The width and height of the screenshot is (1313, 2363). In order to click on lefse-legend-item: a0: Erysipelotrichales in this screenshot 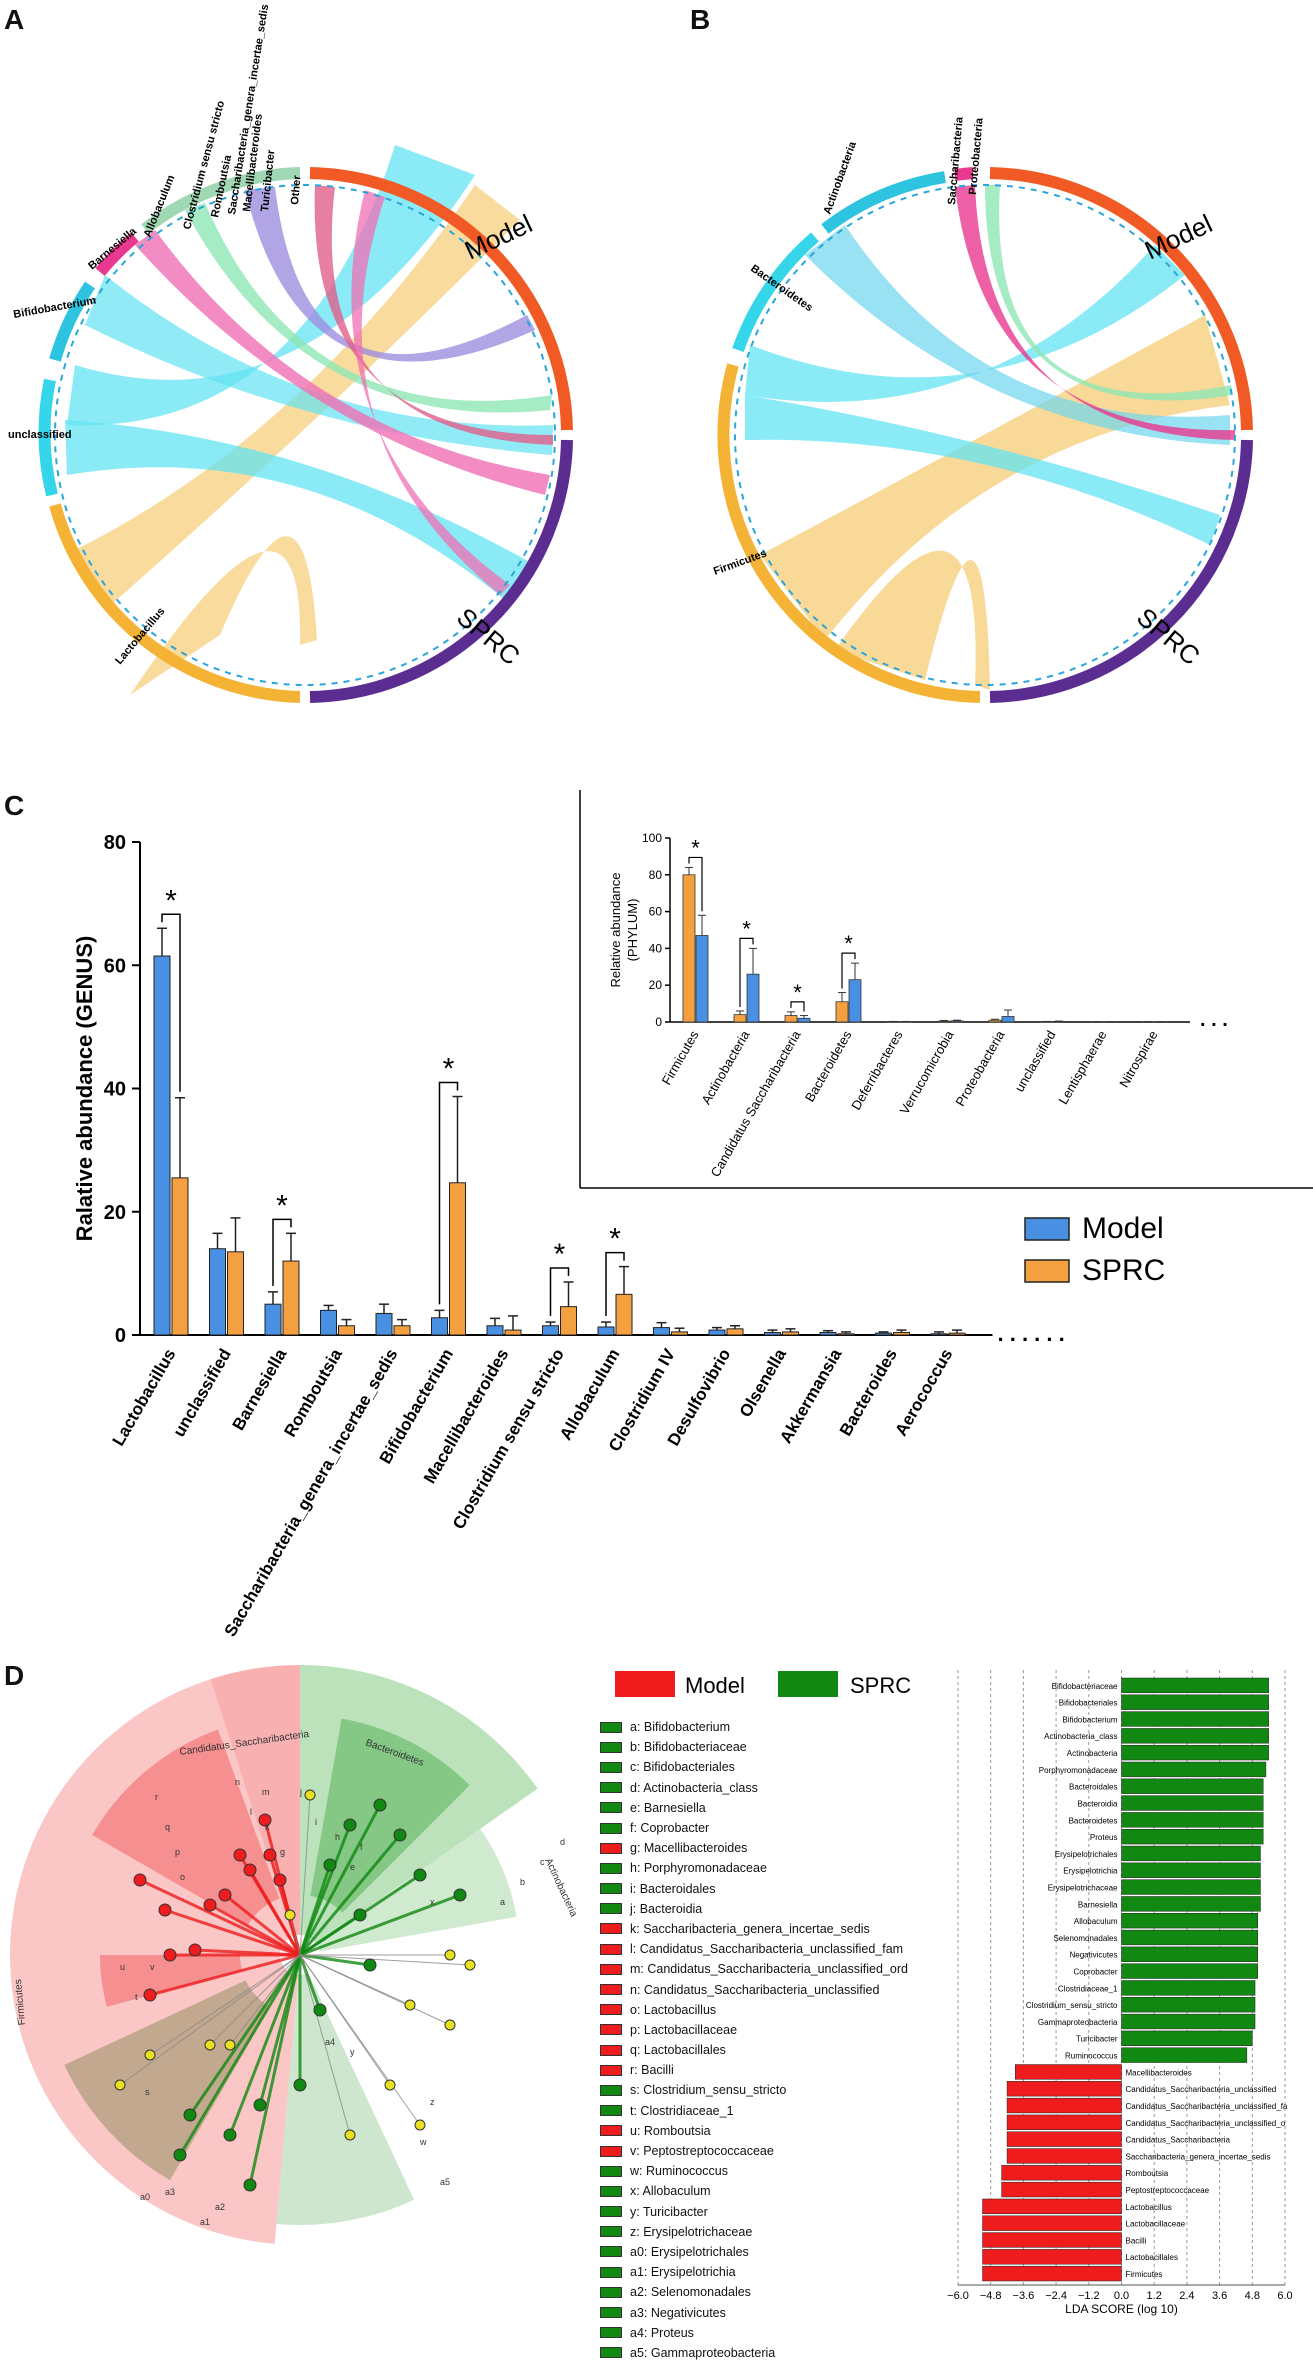, I will do `click(770, 2252)`.